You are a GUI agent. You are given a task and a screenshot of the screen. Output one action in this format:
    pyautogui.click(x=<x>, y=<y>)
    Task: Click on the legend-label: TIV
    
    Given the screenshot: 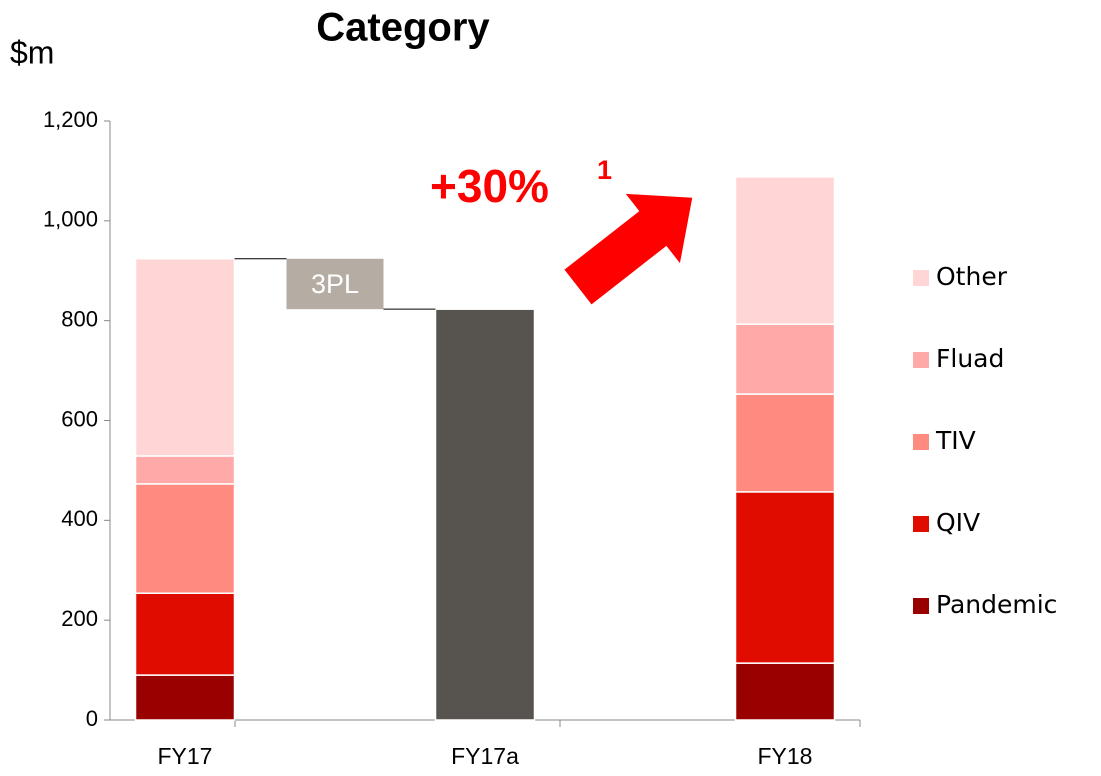 What is the action you would take?
    pyautogui.click(x=955, y=440)
    